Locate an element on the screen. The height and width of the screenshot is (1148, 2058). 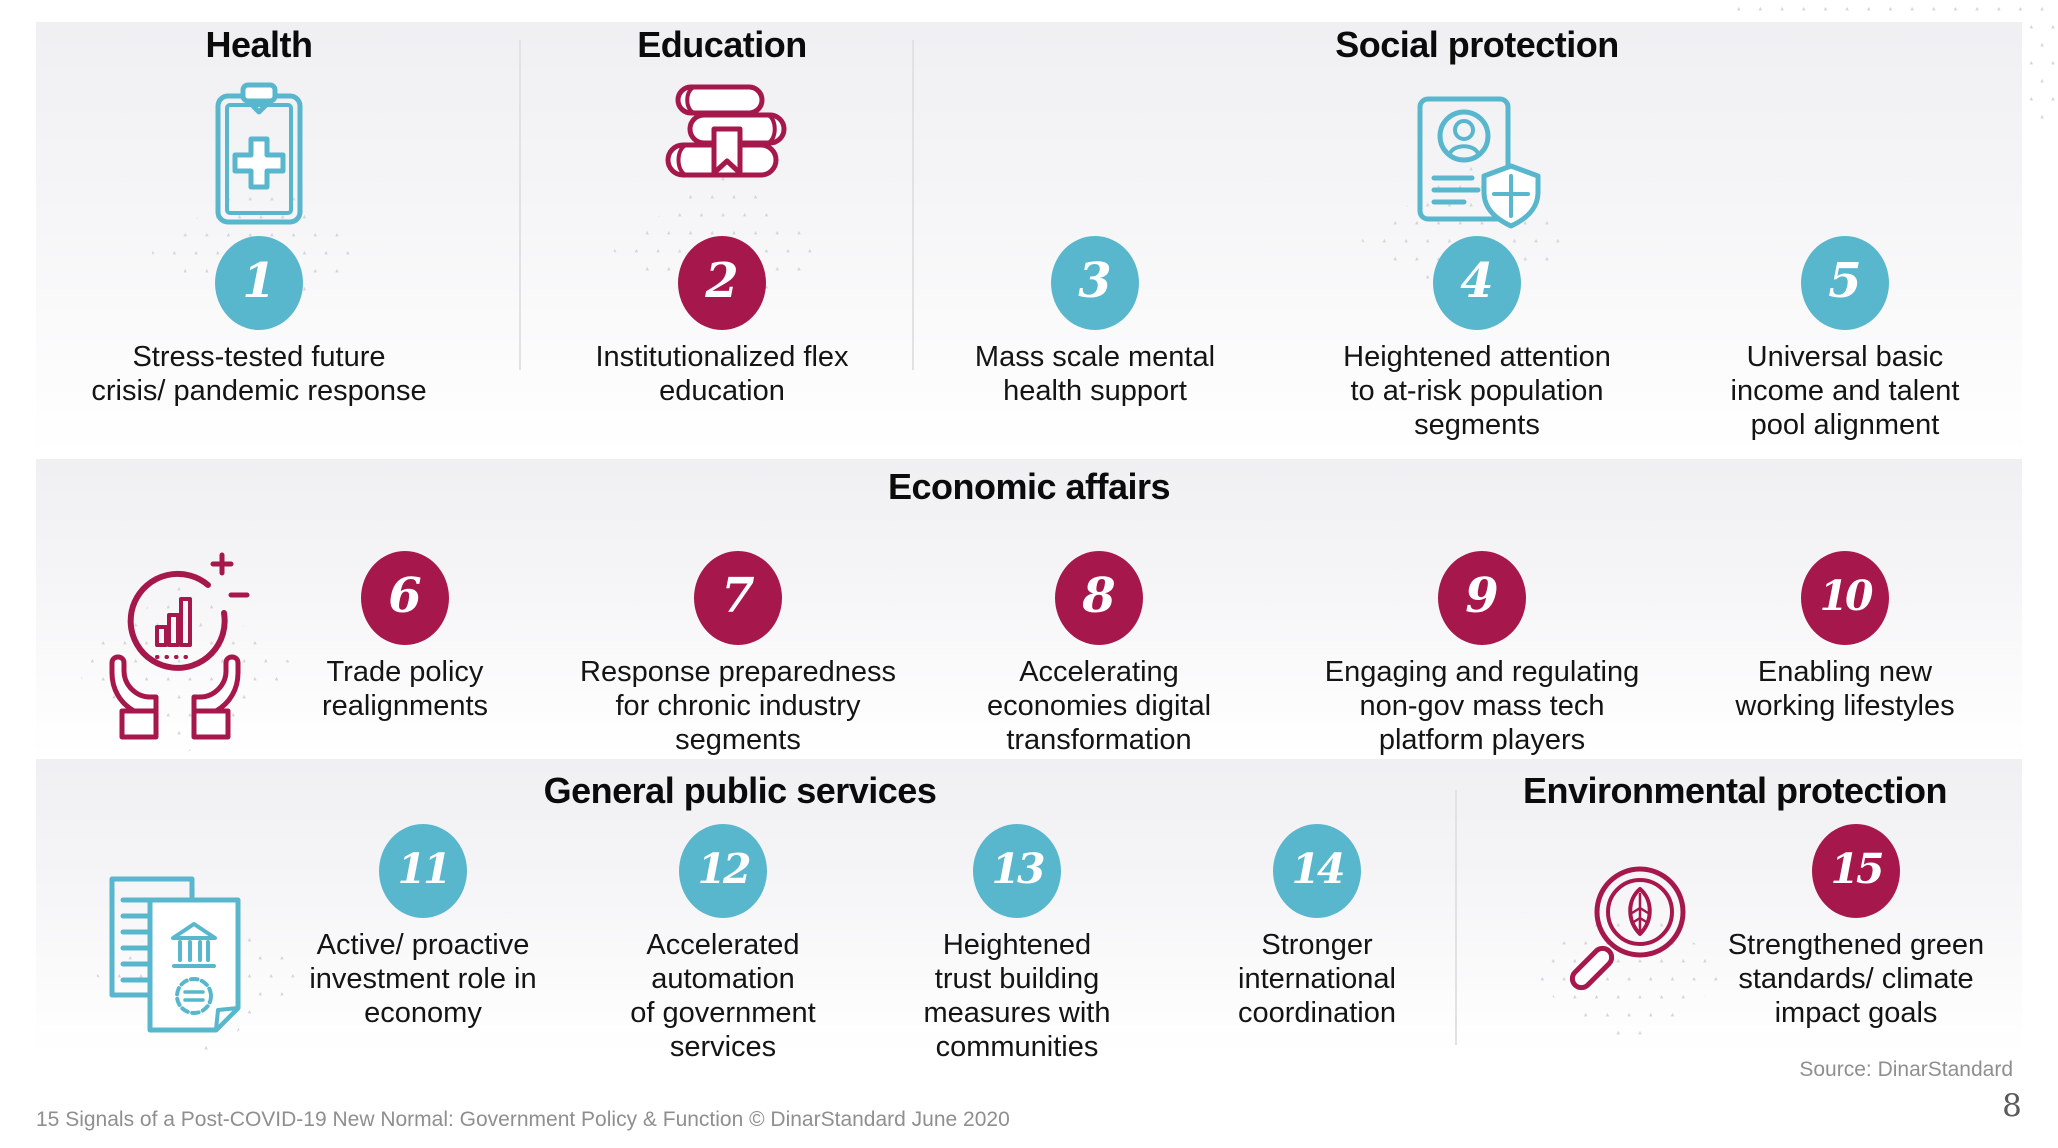
signal-14: 14 Stronger international coordination is located at coordinates (1317, 927).